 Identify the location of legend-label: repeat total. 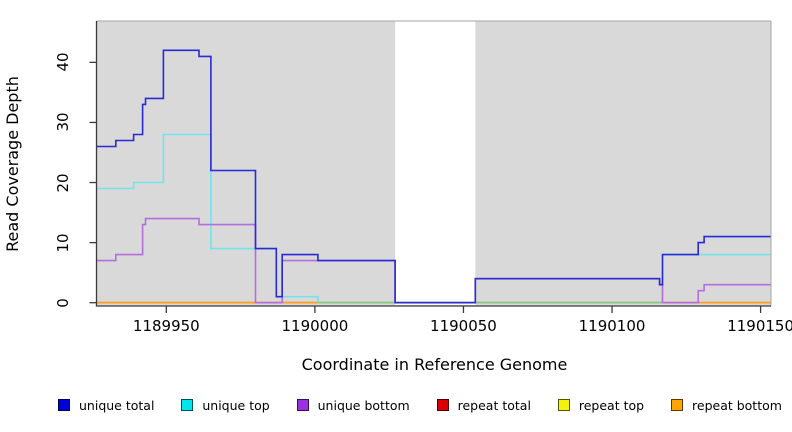
(494, 405).